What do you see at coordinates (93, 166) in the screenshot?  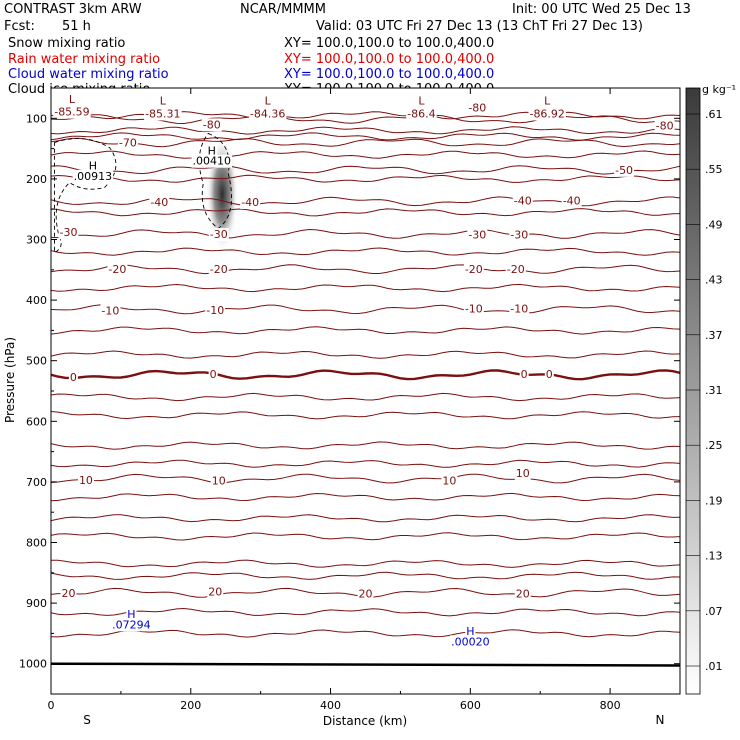 I see `cloud-ice-high-mark: H` at bounding box center [93, 166].